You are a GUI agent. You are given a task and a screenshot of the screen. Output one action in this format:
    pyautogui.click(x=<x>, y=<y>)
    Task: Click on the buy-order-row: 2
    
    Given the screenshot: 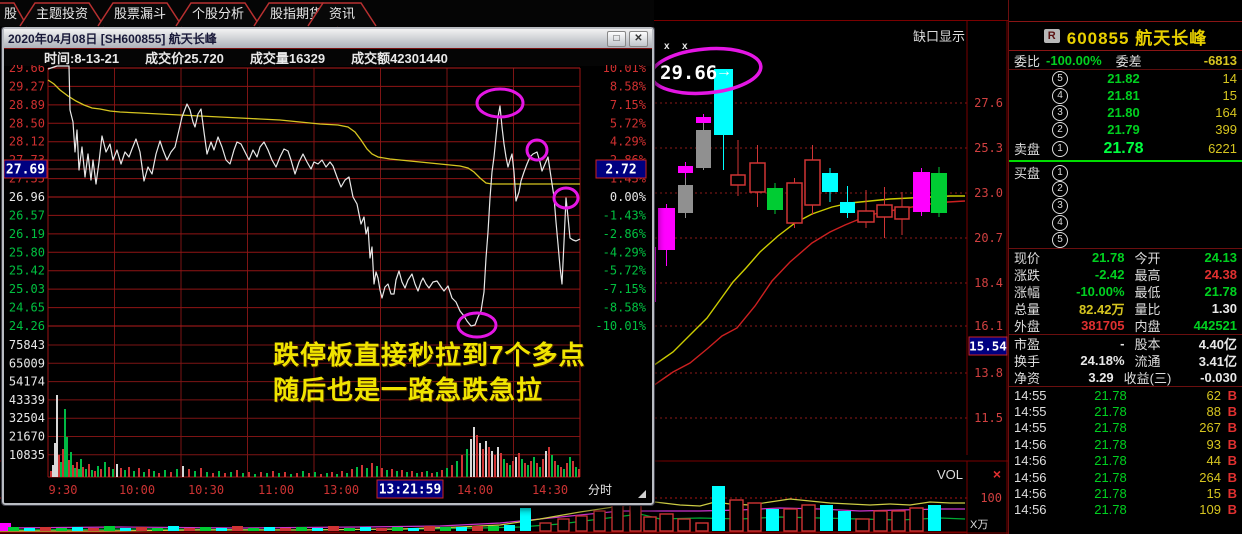 What is the action you would take?
    pyautogui.click(x=1125, y=188)
    